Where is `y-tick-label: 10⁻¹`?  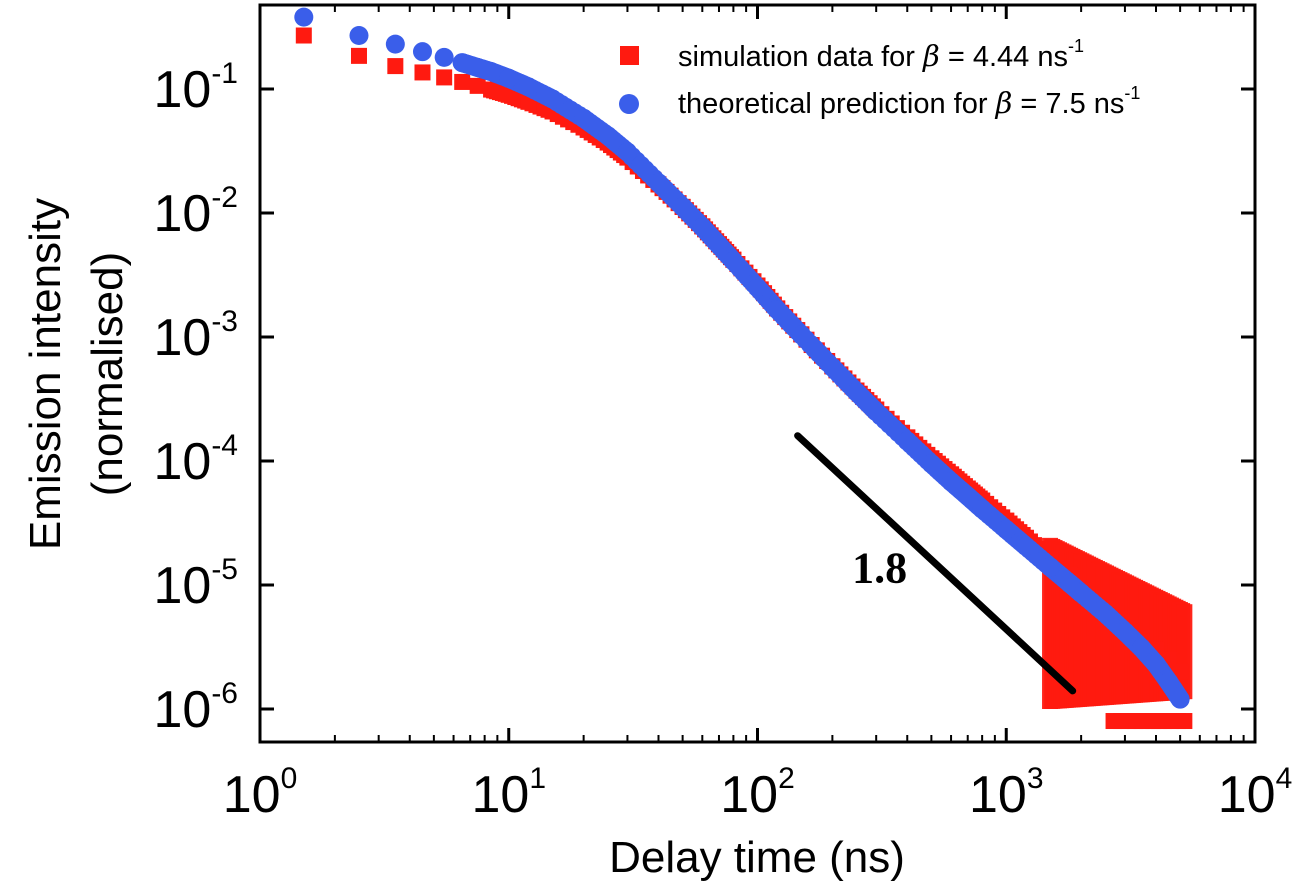
y-tick-label: 10⁻¹ is located at coordinates (195, 88).